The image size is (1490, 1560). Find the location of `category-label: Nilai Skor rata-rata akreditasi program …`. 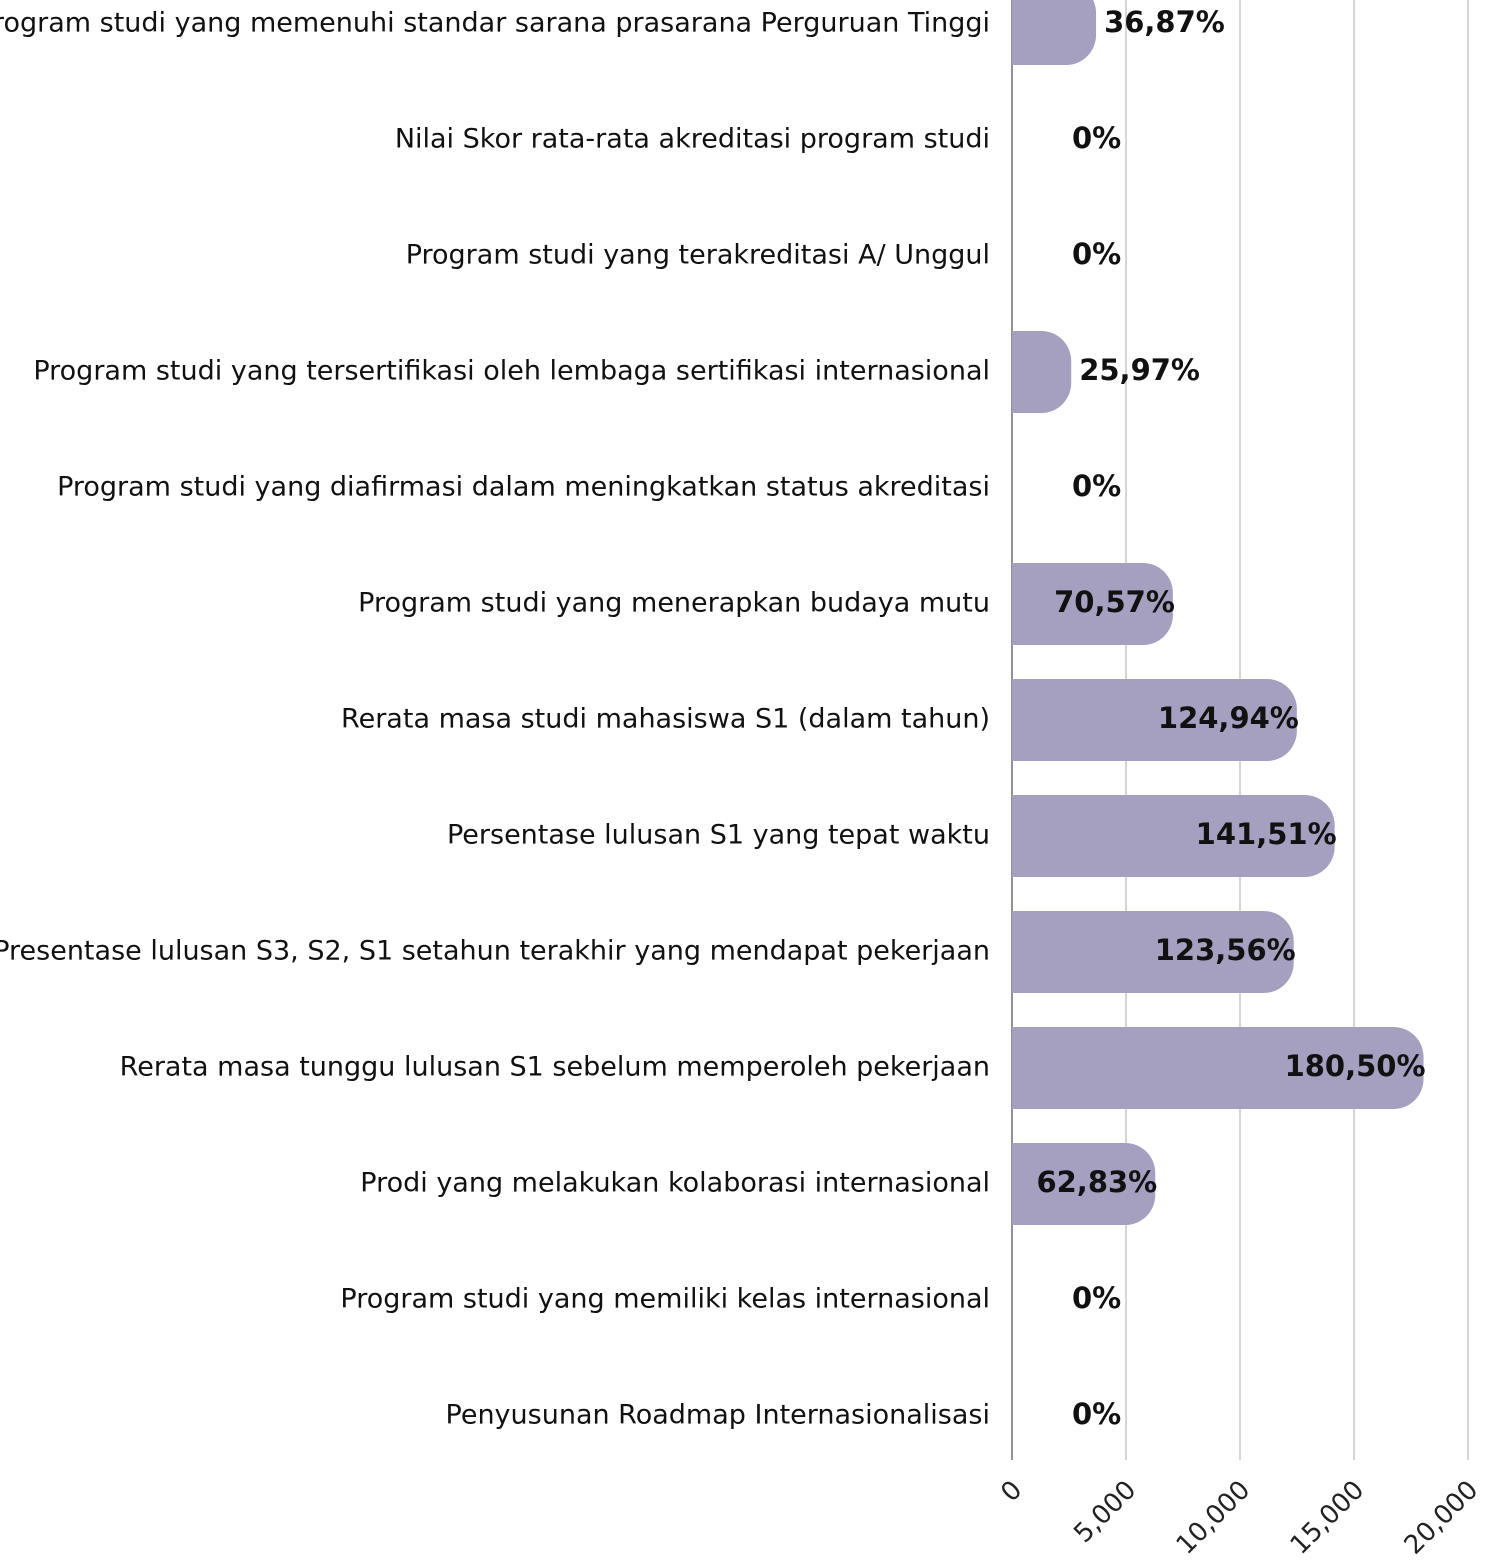

category-label: Nilai Skor rata-rata akreditasi program … is located at coordinates (692, 139).